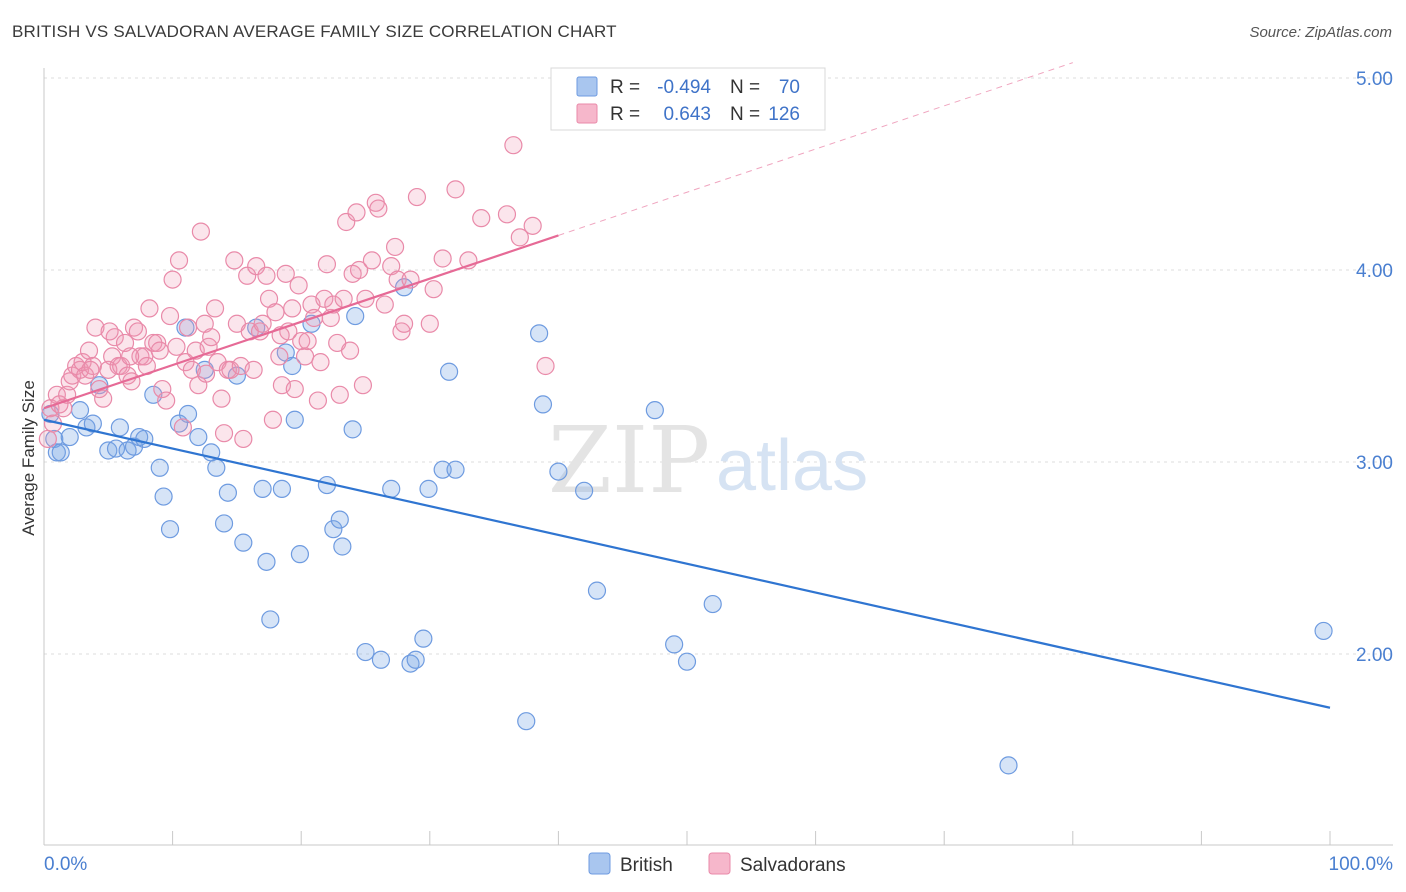 The width and height of the screenshot is (1406, 892). I want to click on bottom-legend-swatch-salvadoran, so click(719, 863).